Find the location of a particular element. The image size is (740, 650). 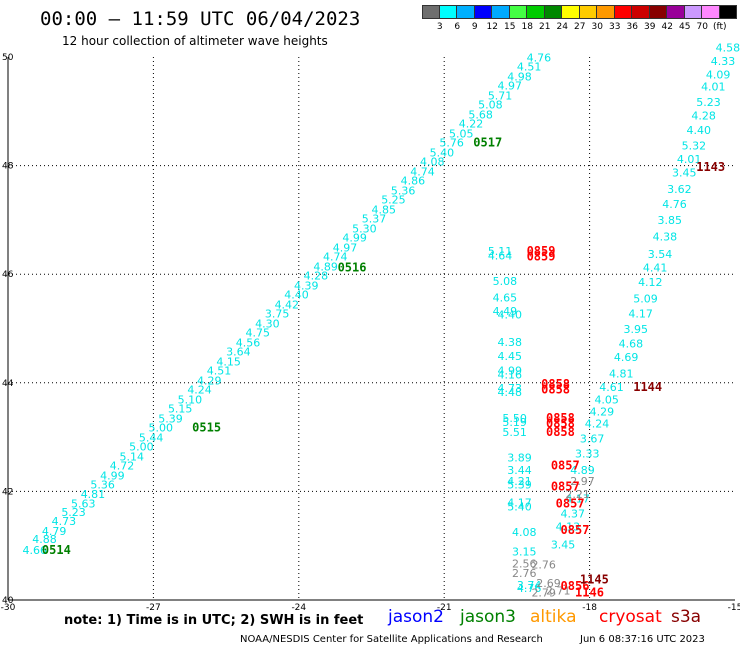

wave-height-value: 4.33 is located at coordinates (723, 61).